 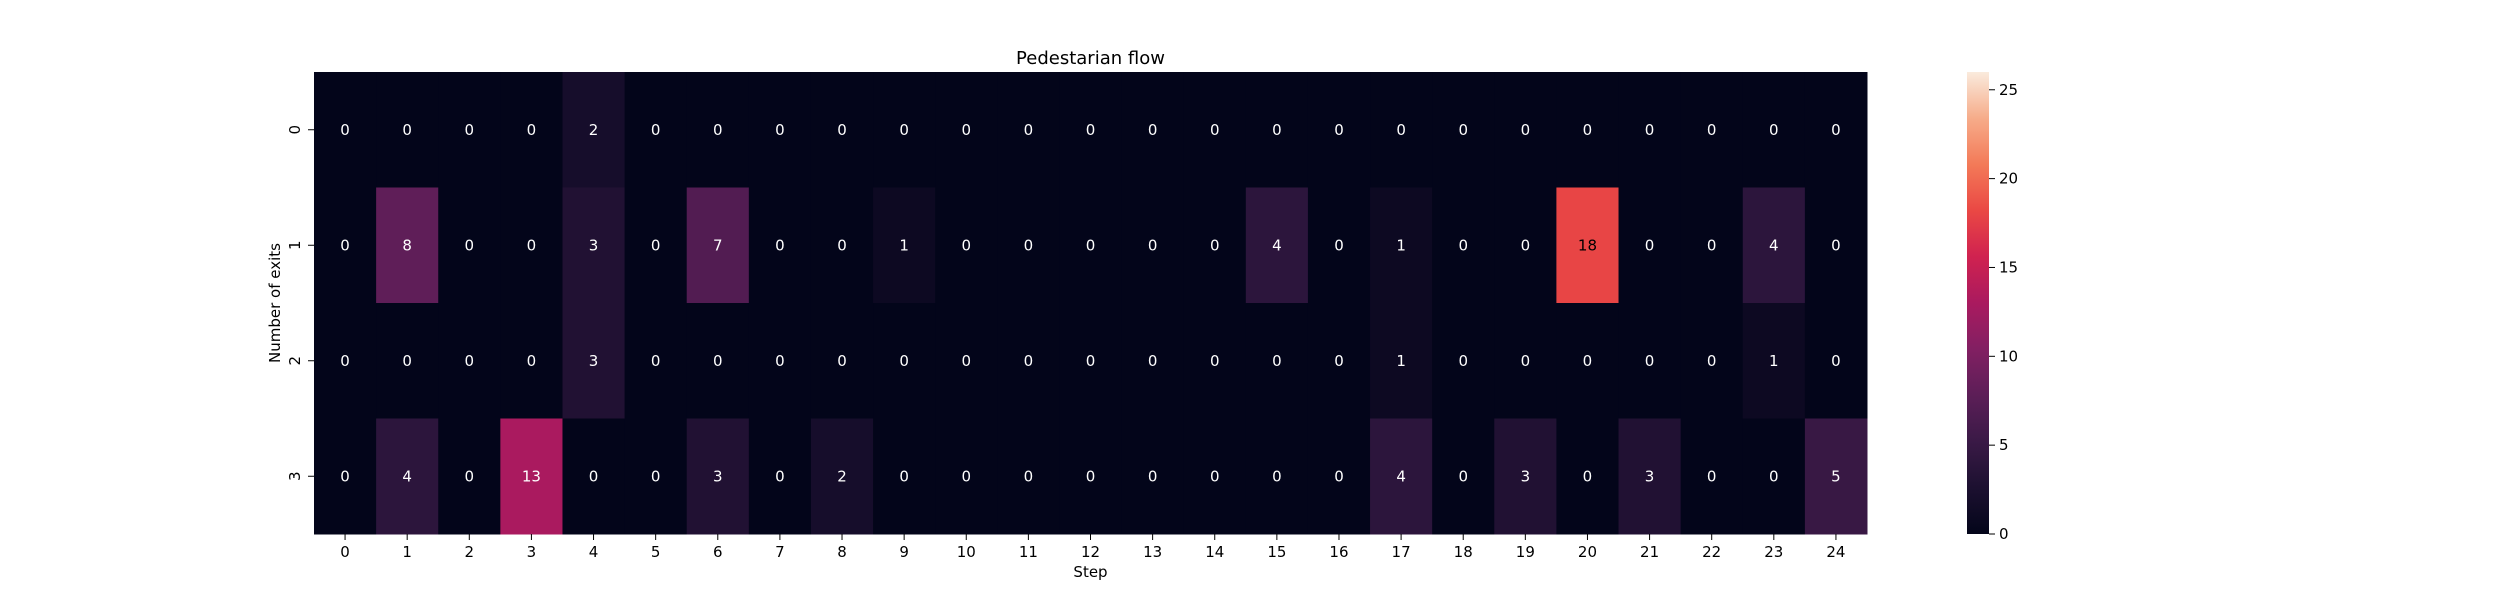 What do you see at coordinates (1338, 552) in the screenshot?
I see `x-tick-label: 16` at bounding box center [1338, 552].